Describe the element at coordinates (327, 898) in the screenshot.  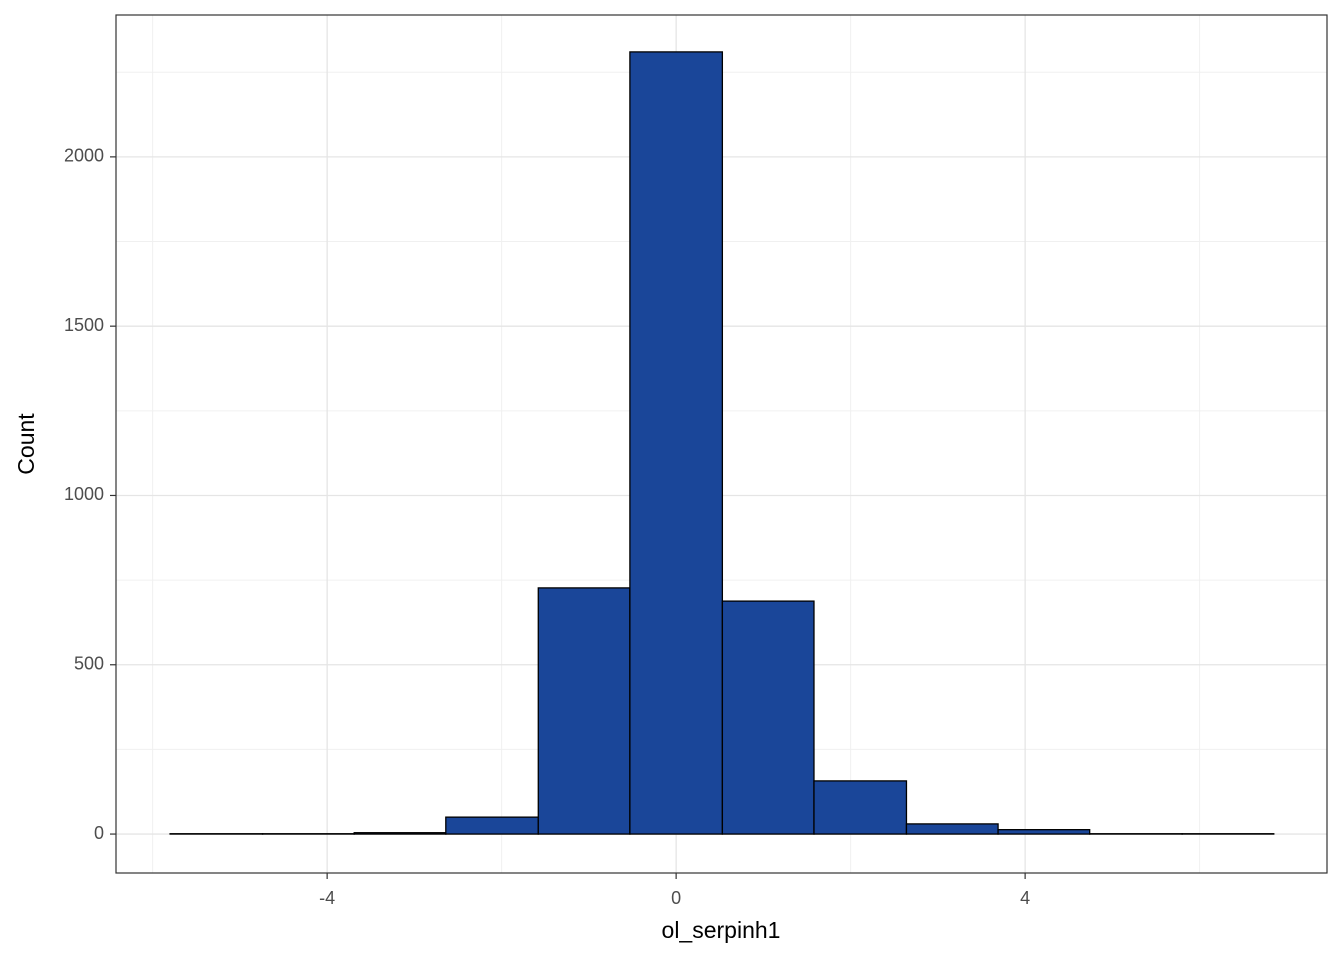
I see `x-tick-label: -4` at that location.